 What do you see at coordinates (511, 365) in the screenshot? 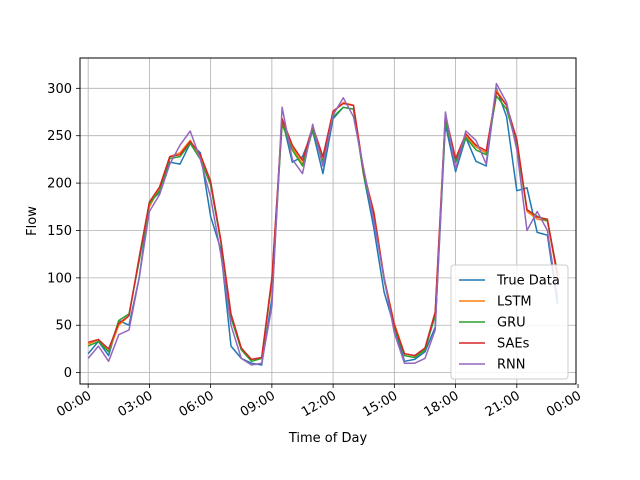
I see `legend-label: RNN` at bounding box center [511, 365].